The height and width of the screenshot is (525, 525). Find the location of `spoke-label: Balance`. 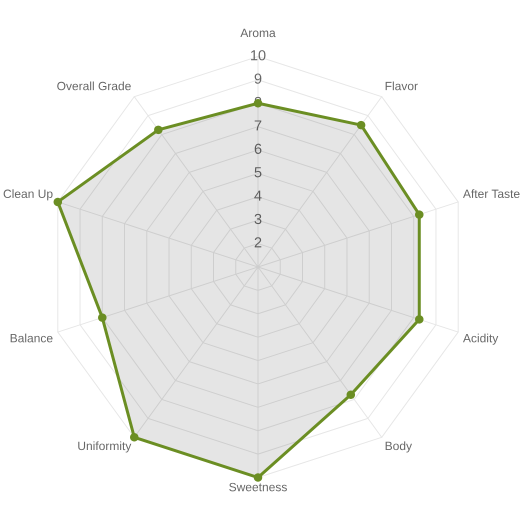

spoke-label: Balance is located at coordinates (31, 338).